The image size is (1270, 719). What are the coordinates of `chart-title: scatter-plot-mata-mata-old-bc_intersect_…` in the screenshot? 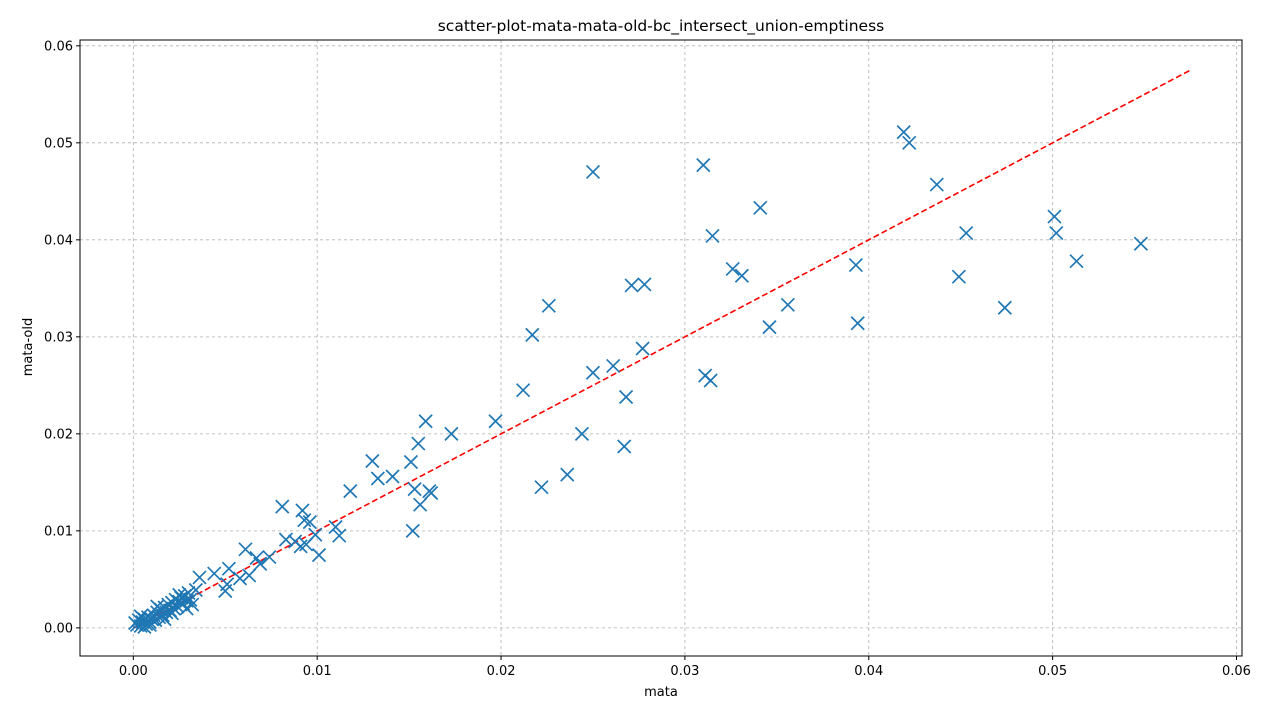 It's located at (661, 26).